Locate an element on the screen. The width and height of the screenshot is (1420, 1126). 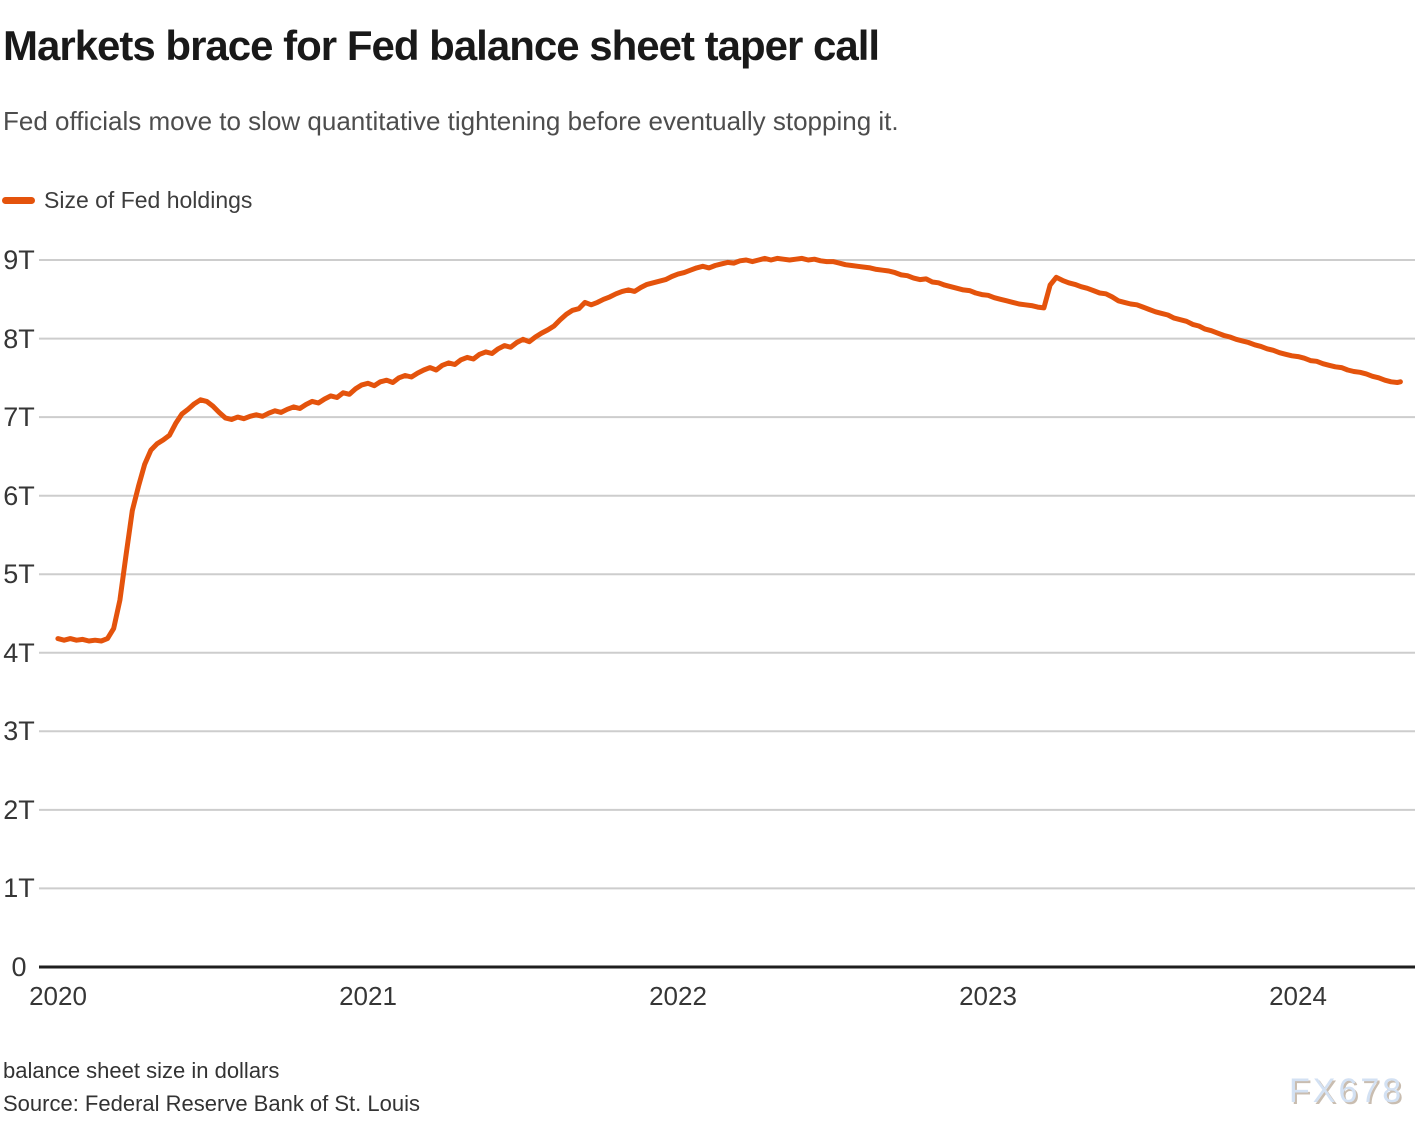
y-tick-label-6T: 6T is located at coordinates (19, 496).